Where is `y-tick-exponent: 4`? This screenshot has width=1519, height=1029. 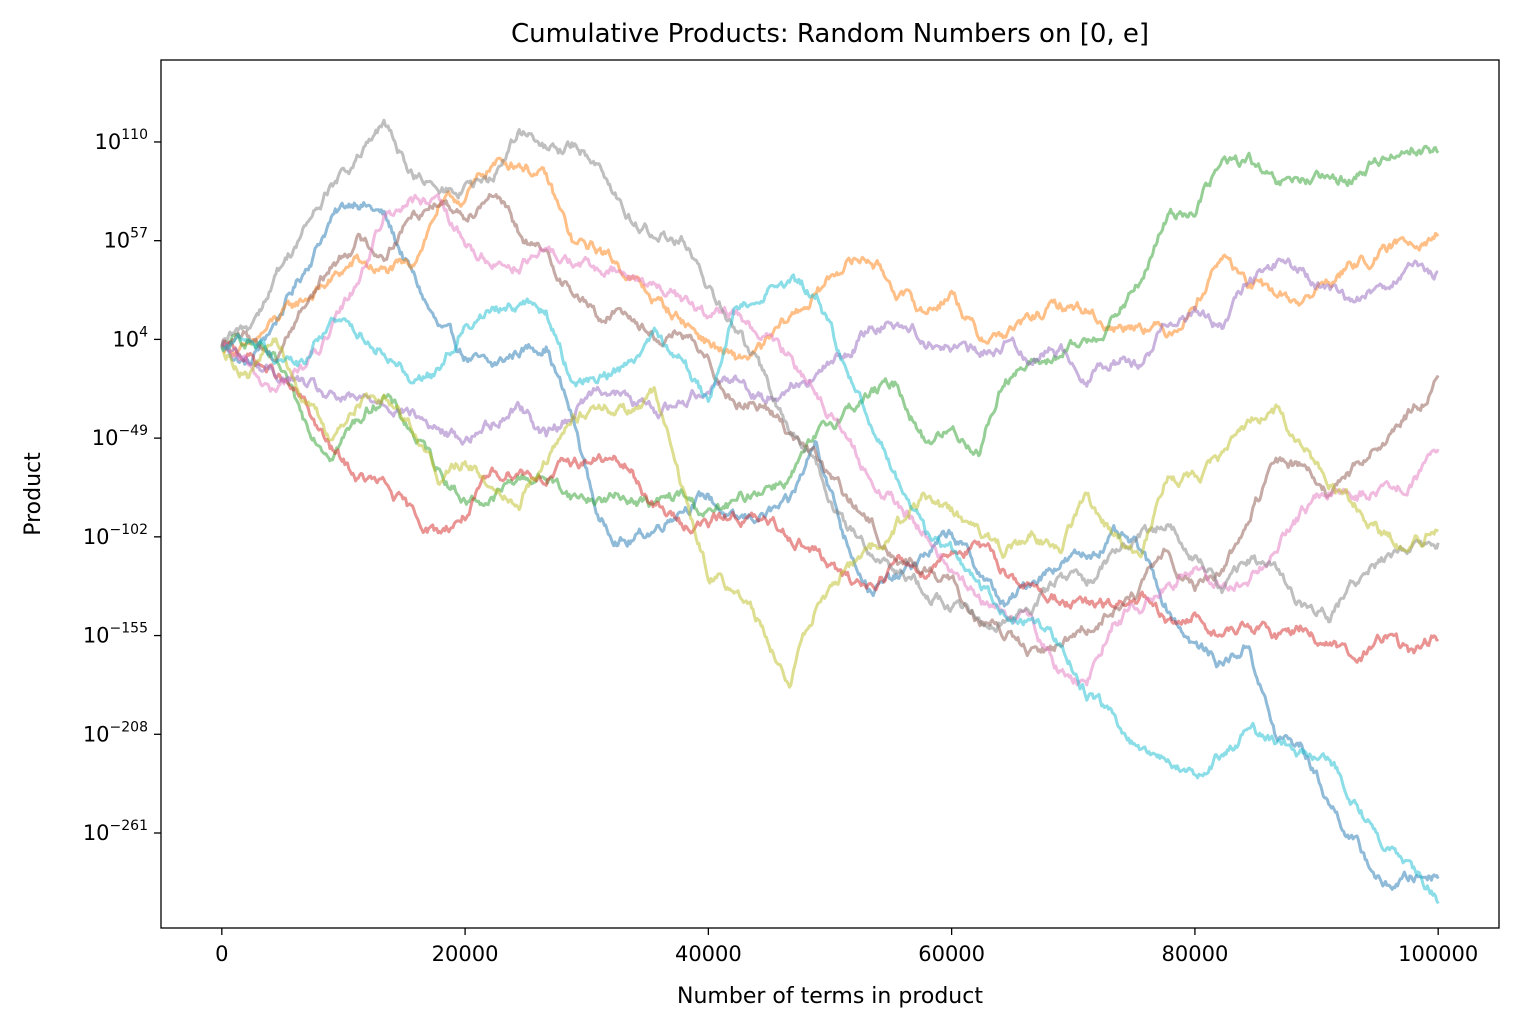 y-tick-exponent: 4 is located at coordinates (143, 332).